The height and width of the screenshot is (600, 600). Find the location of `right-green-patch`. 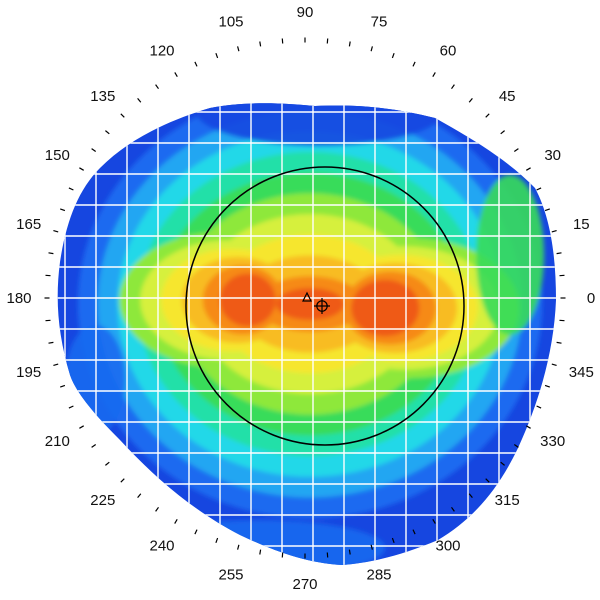

right-green-patch is located at coordinates (510, 255).